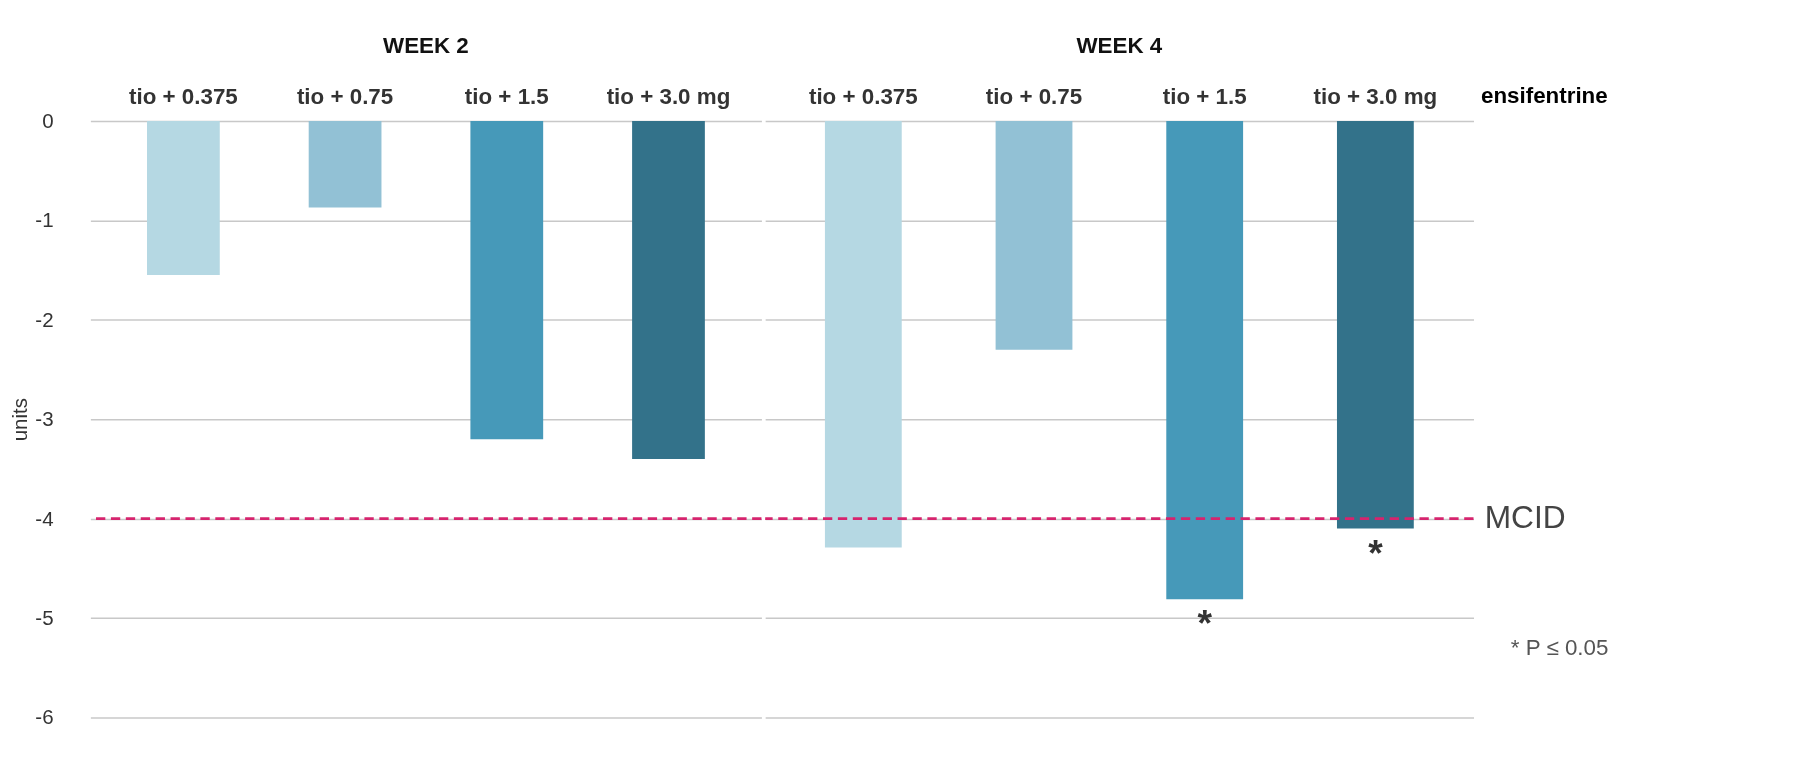  What do you see at coordinates (1525, 516) in the screenshot?
I see `ref-line-label: MCID` at bounding box center [1525, 516].